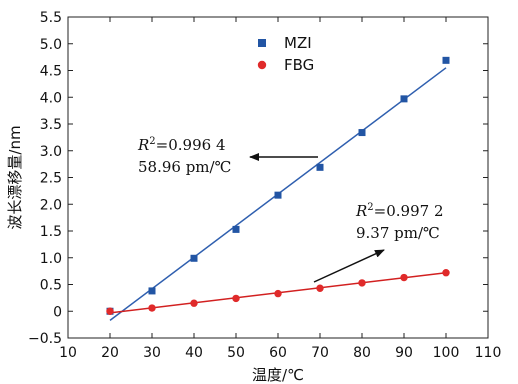 The width and height of the screenshot is (518, 384). I want to click on x-axis-title: 温度/℃, so click(278, 375).